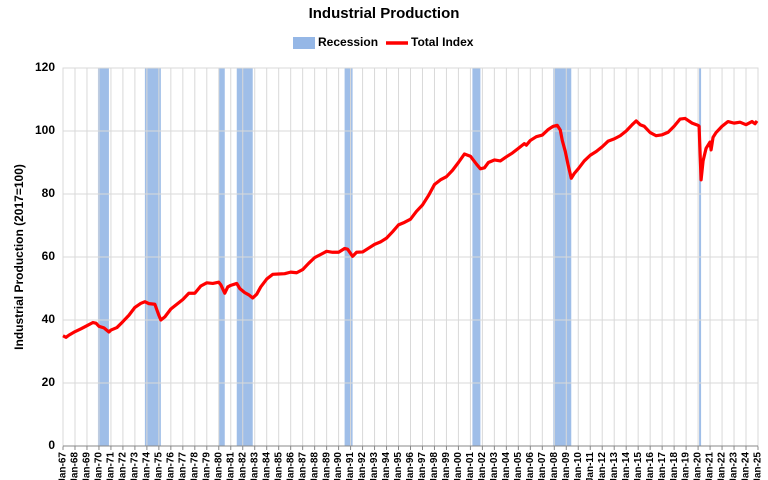 This screenshot has height=480, width=768. Describe the element at coordinates (506, 466) in the screenshot. I see `x-tick-label: Jan-04` at that location.